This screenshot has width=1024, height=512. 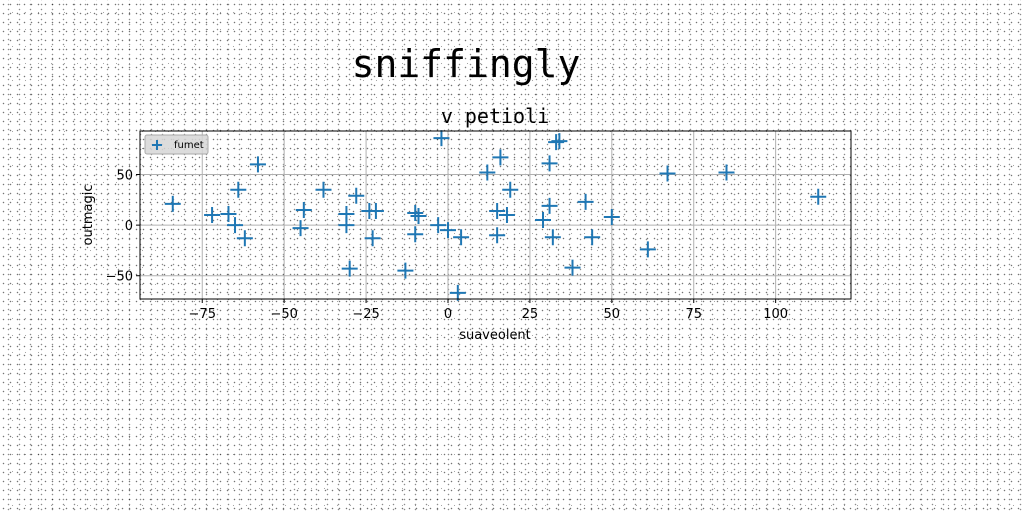 What do you see at coordinates (448, 314) in the screenshot?
I see `x-tick-label: 0` at bounding box center [448, 314].